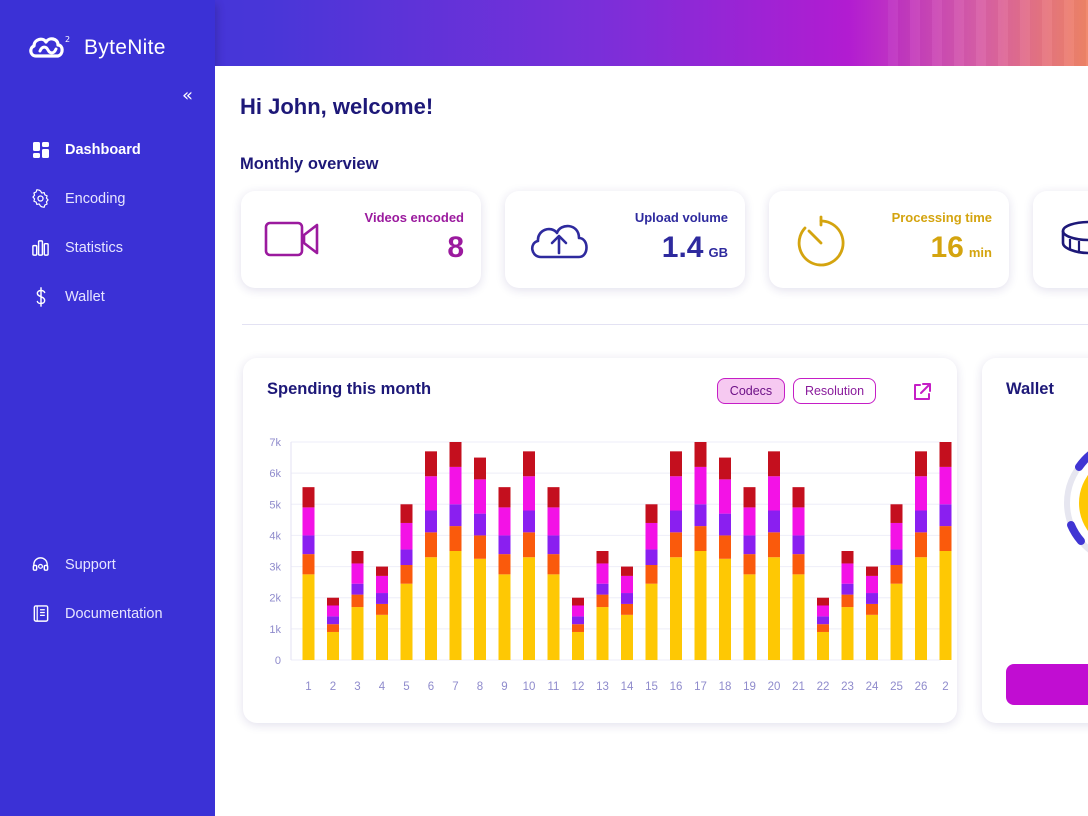 The height and width of the screenshot is (816, 1088). What do you see at coordinates (361, 239) in the screenshot?
I see `stat-card-videos: Videos encoded 8` at bounding box center [361, 239].